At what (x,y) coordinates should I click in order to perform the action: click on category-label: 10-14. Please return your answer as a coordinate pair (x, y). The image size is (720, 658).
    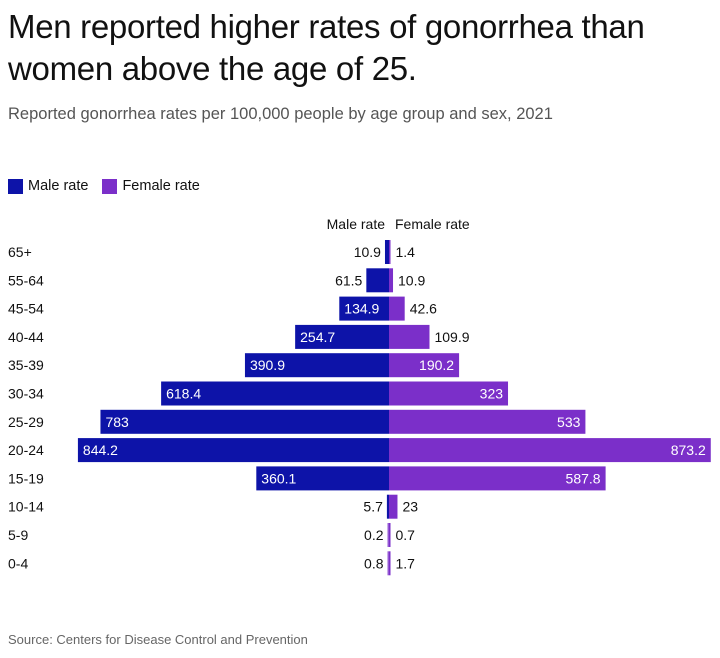
    Looking at the image, I should click on (26, 507).